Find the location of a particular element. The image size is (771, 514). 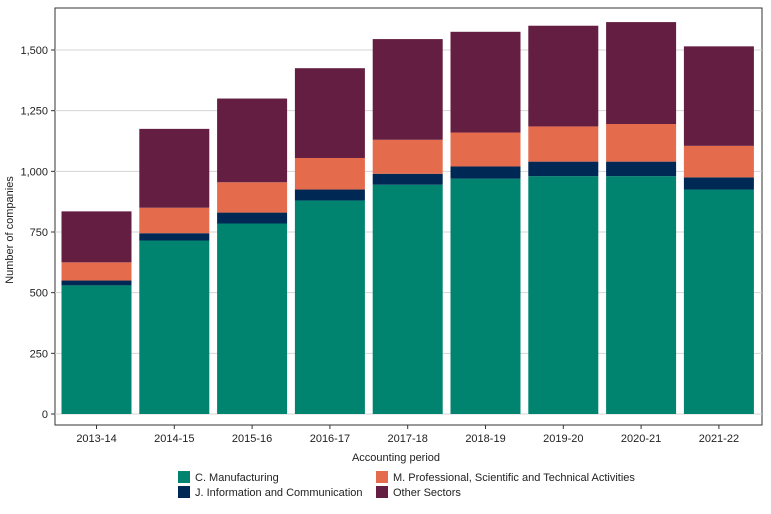

x-tick-label: 2019-20 is located at coordinates (563, 439).